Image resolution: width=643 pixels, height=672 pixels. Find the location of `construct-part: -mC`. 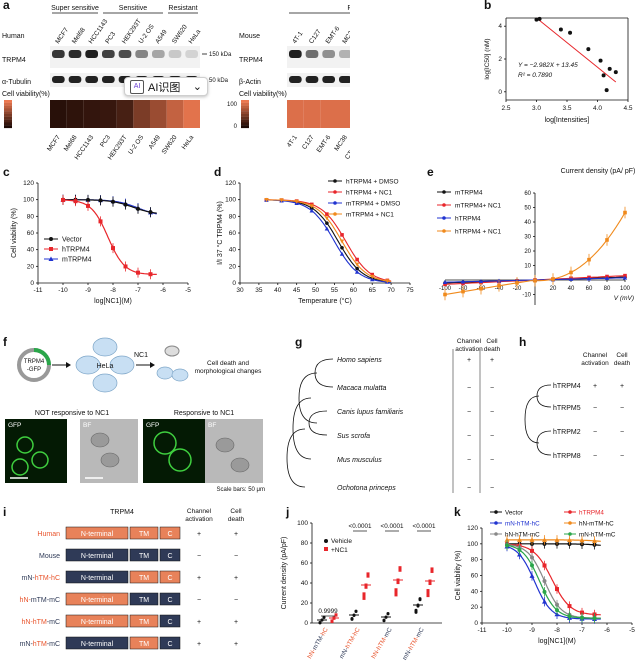

construct-part: -mC is located at coordinates (53, 644).